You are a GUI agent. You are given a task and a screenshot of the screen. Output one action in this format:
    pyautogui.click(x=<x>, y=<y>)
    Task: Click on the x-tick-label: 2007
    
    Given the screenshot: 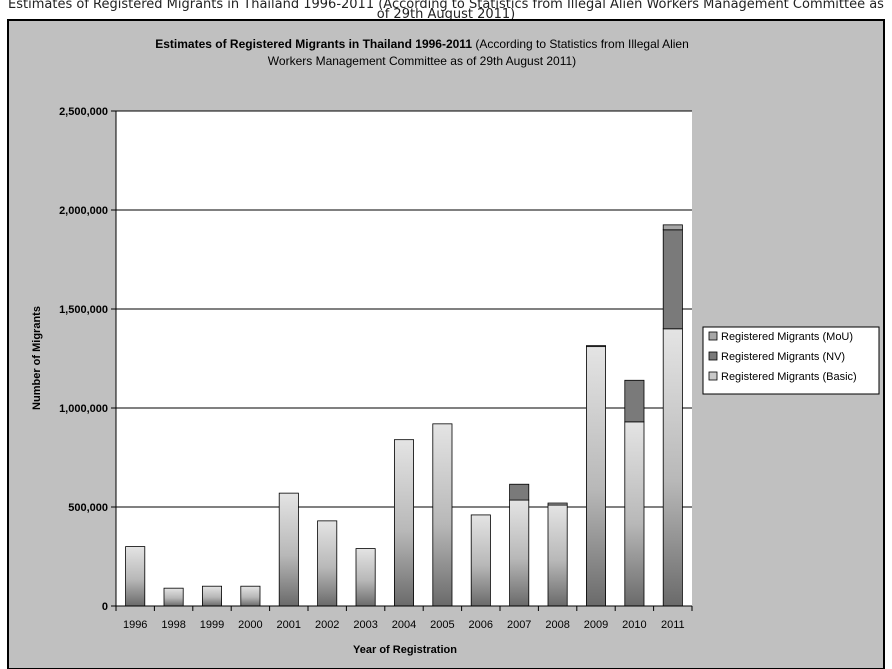 What is the action you would take?
    pyautogui.click(x=519, y=625)
    